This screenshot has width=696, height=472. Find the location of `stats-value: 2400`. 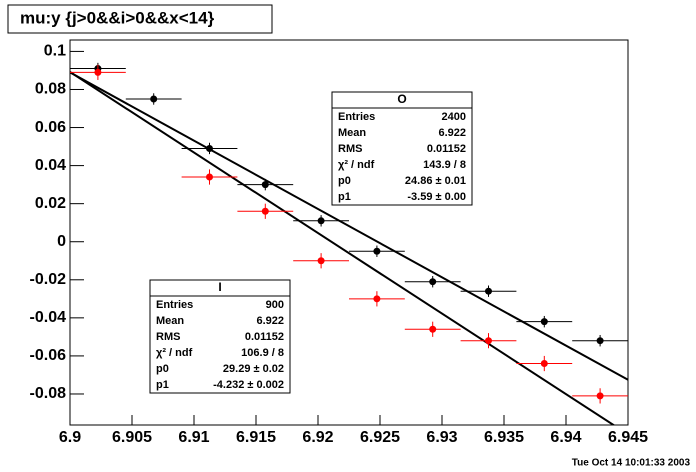

stats-value: 2400 is located at coordinates (454, 117).